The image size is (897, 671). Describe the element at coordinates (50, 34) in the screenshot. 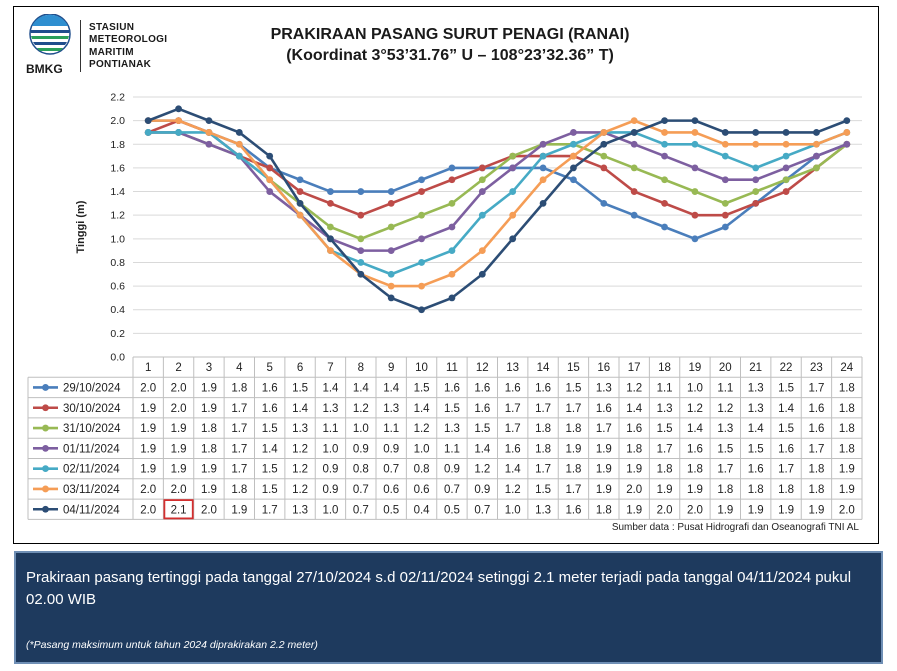

I see `bmkg-logo-icon` at that location.